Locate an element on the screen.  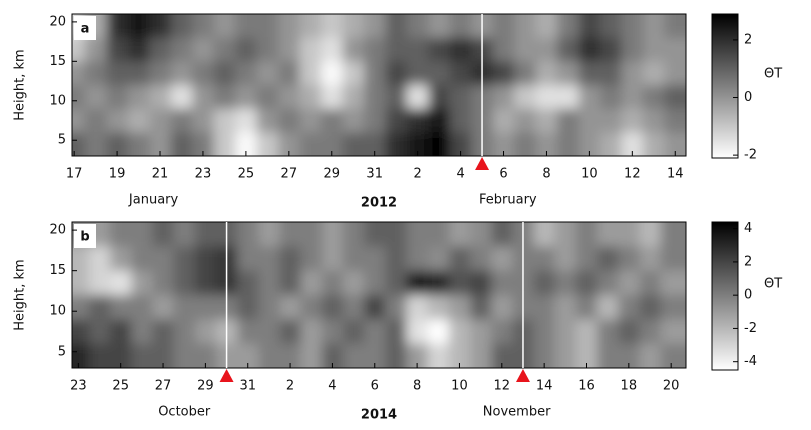
colorbar-label: ΘT is located at coordinates (773, 284).